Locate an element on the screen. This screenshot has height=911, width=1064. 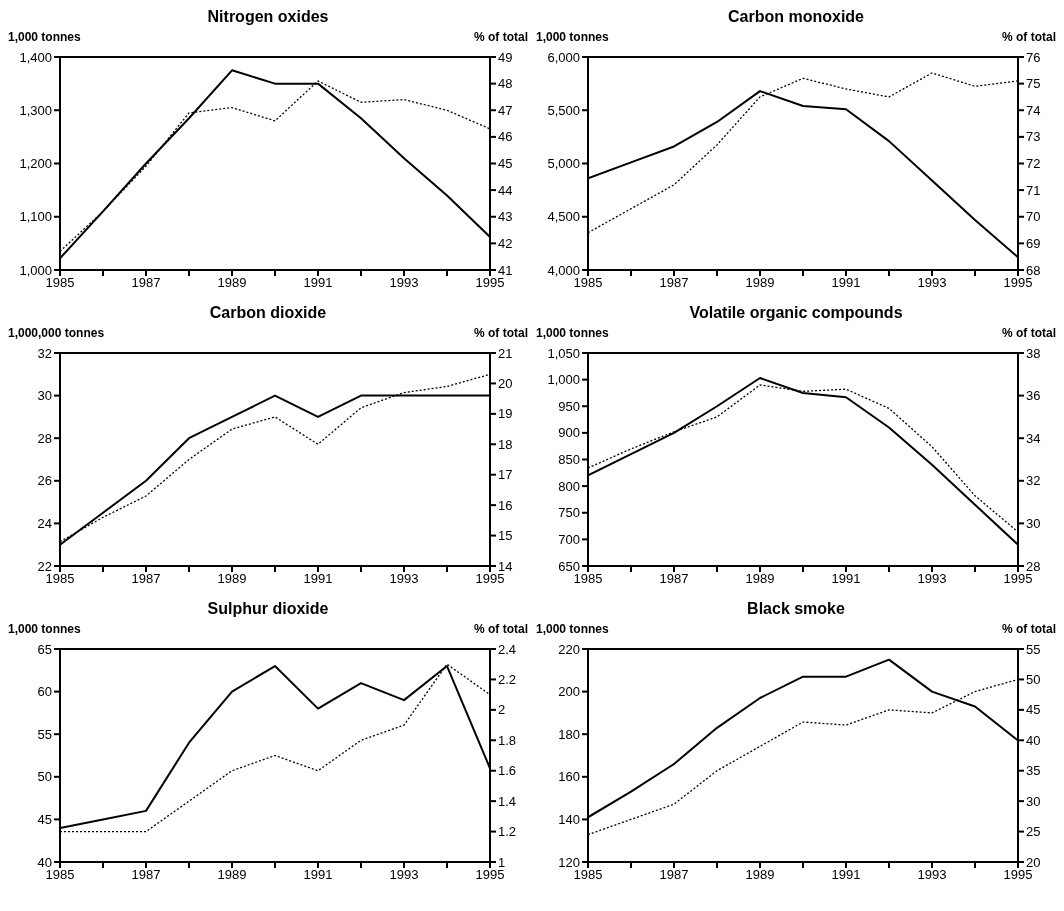
chart-title: Carbon monoxide is located at coordinates (796, 17).